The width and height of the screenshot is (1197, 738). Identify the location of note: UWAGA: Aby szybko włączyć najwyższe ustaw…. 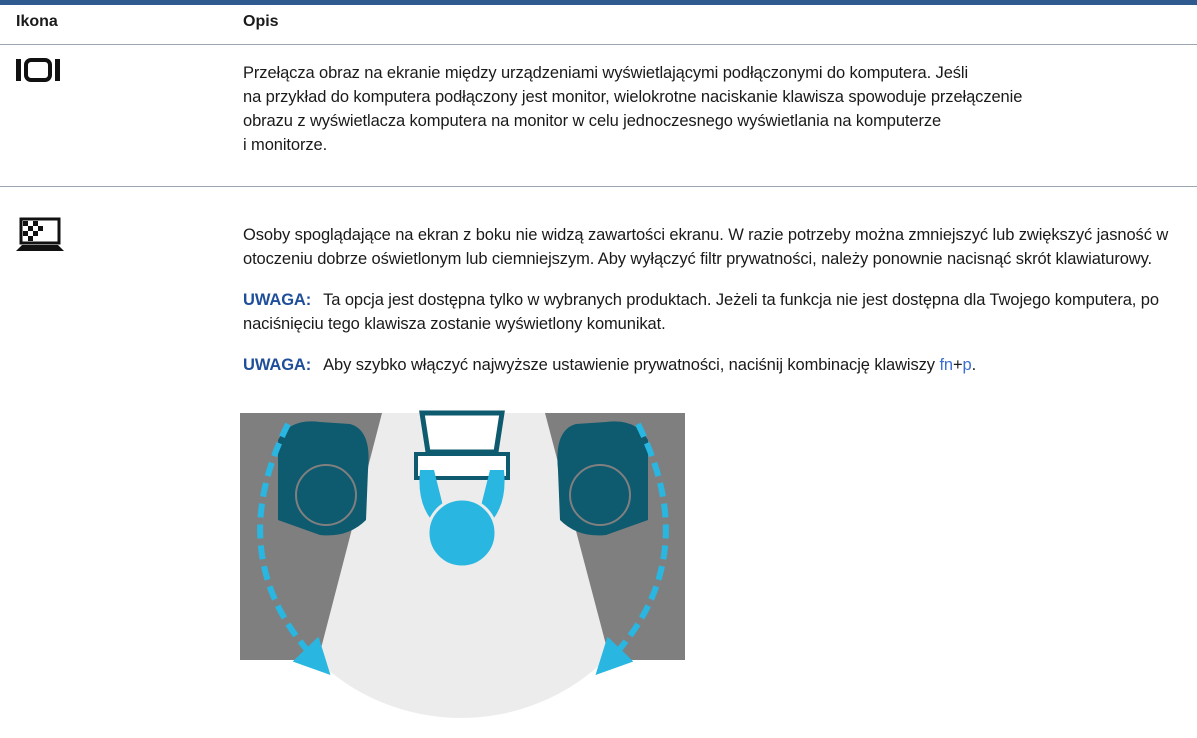
(715, 365).